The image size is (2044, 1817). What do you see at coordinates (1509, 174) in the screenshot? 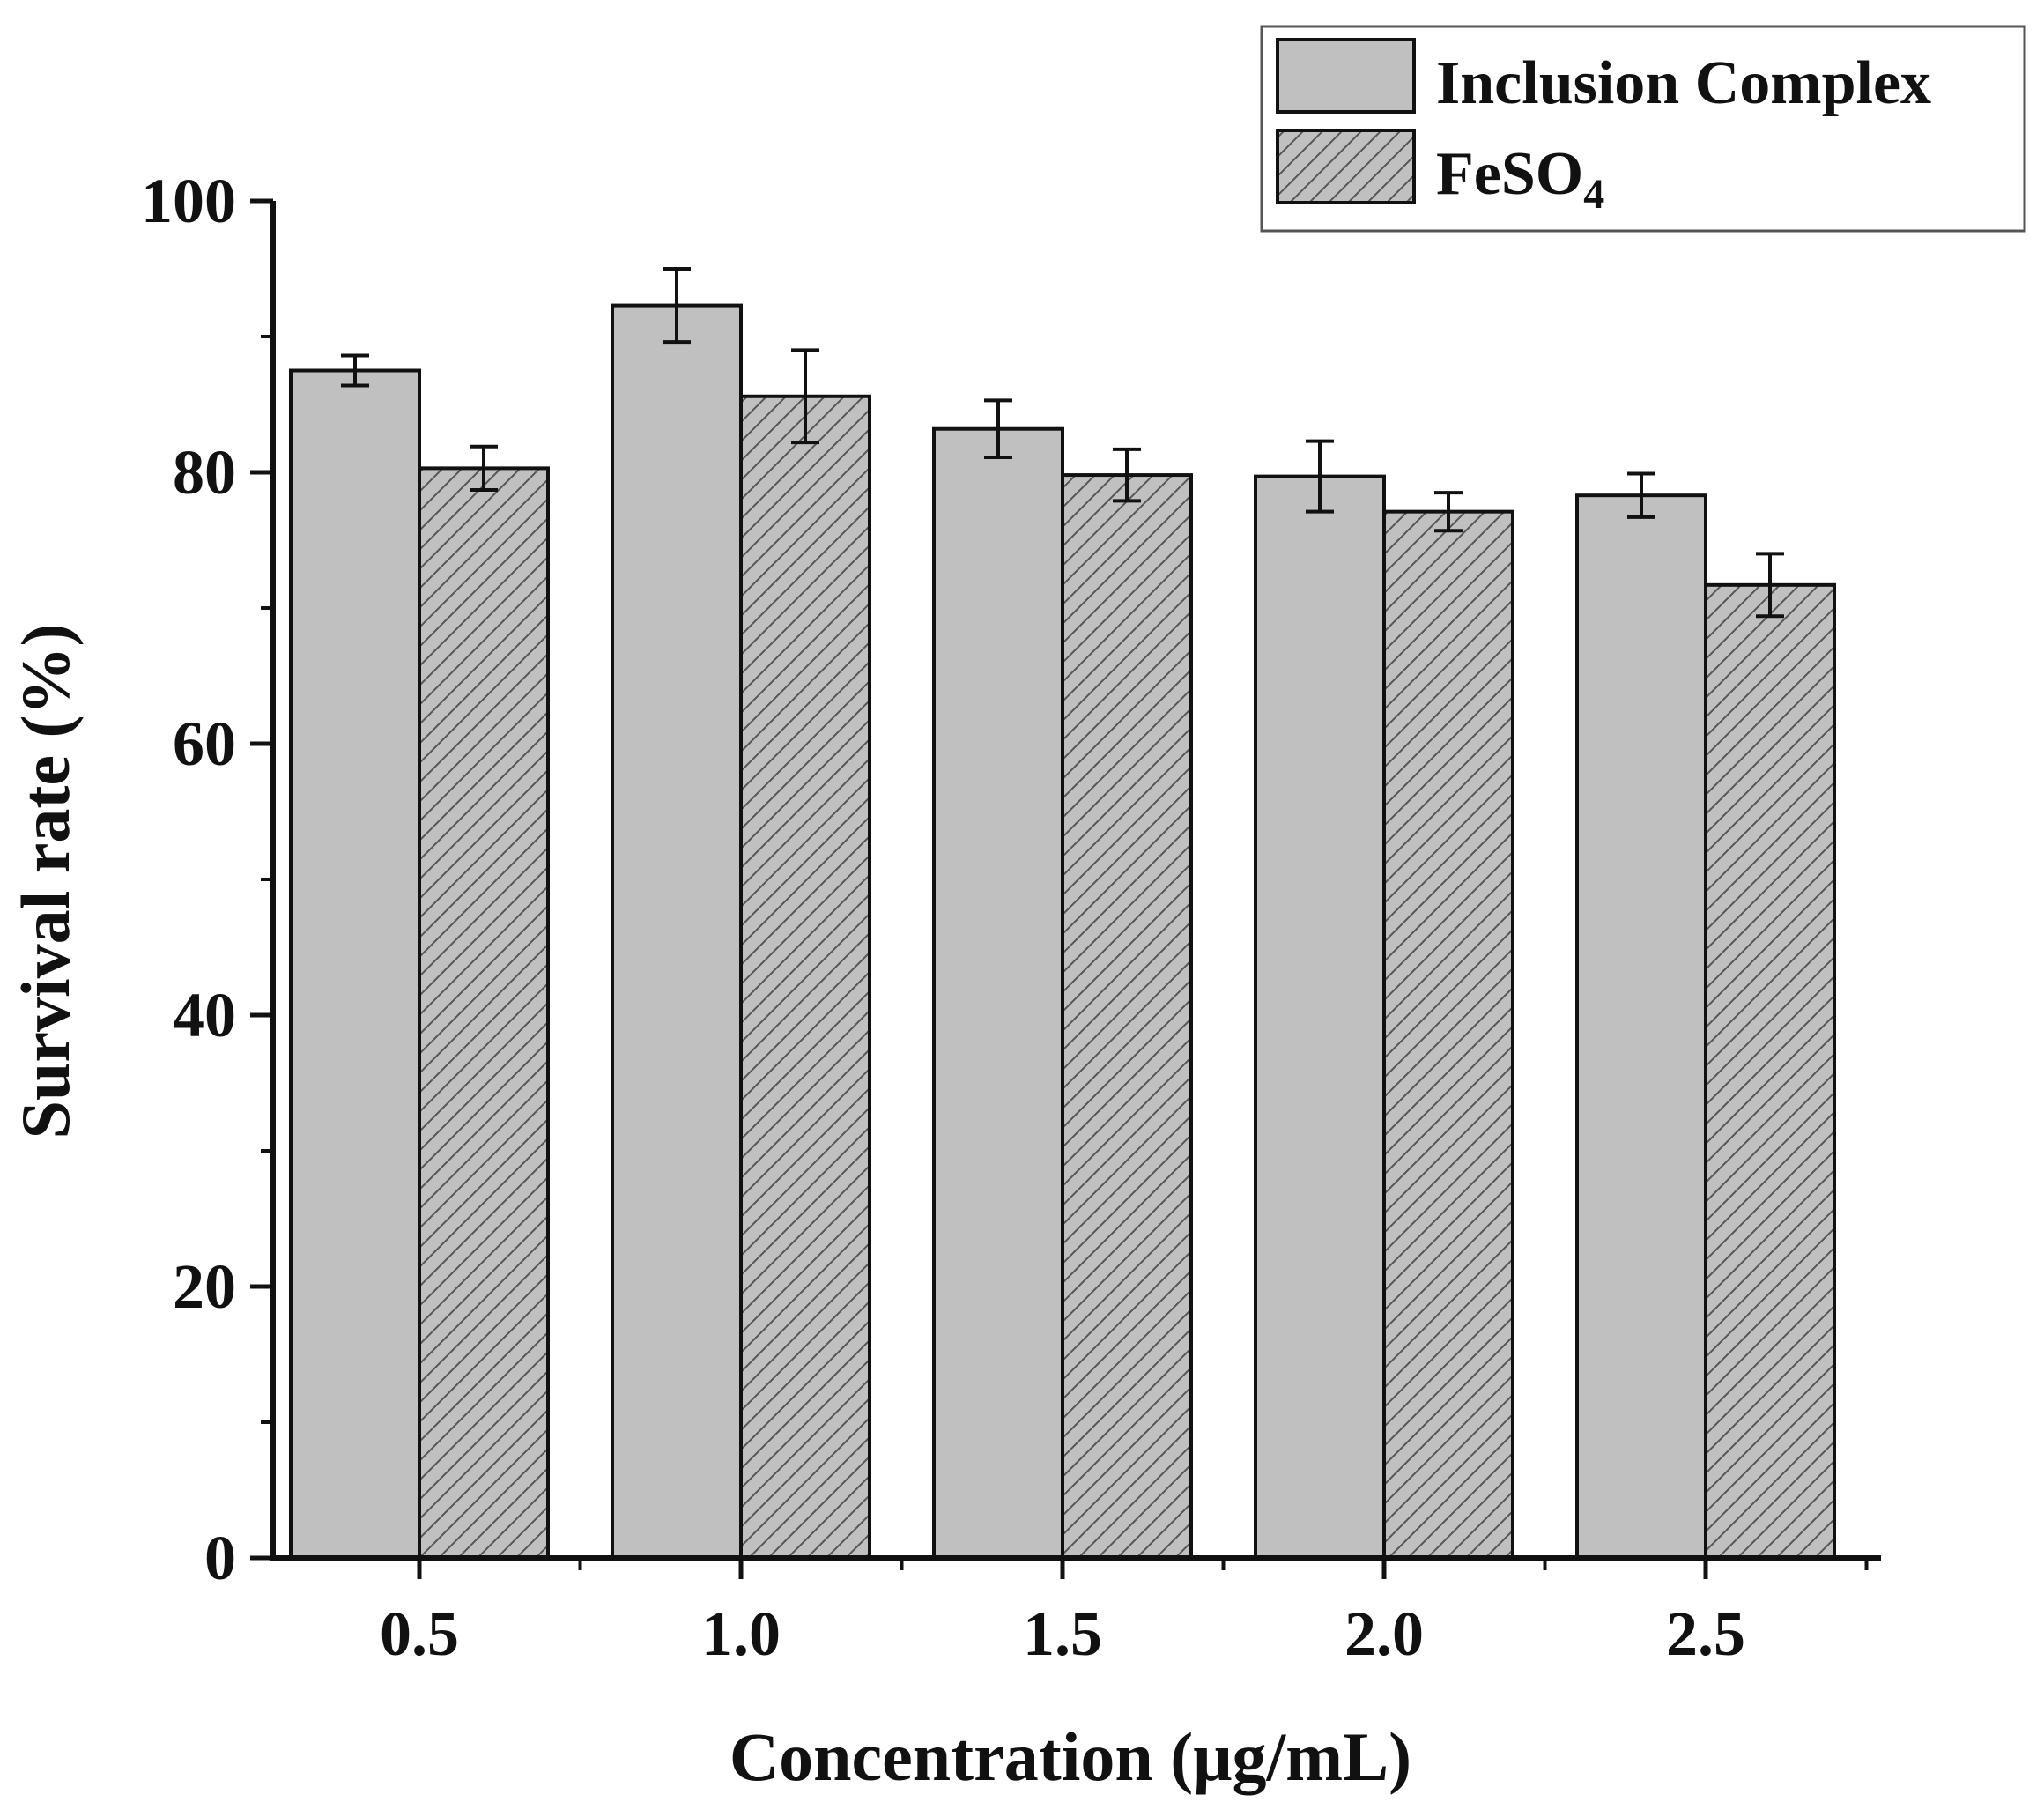
I see `legend-label-feso4-main: FeSO` at bounding box center [1509, 174].